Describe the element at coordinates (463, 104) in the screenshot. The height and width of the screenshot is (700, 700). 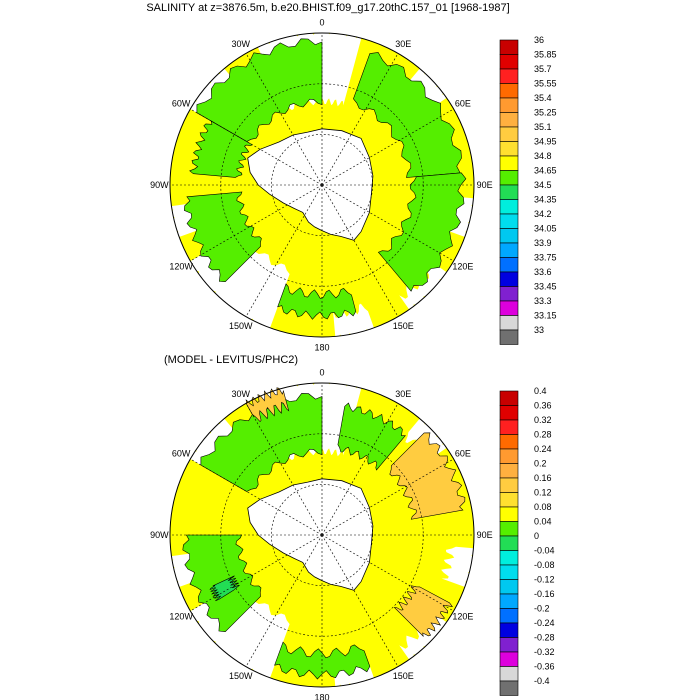
I see `longitude-label: 60E` at that location.